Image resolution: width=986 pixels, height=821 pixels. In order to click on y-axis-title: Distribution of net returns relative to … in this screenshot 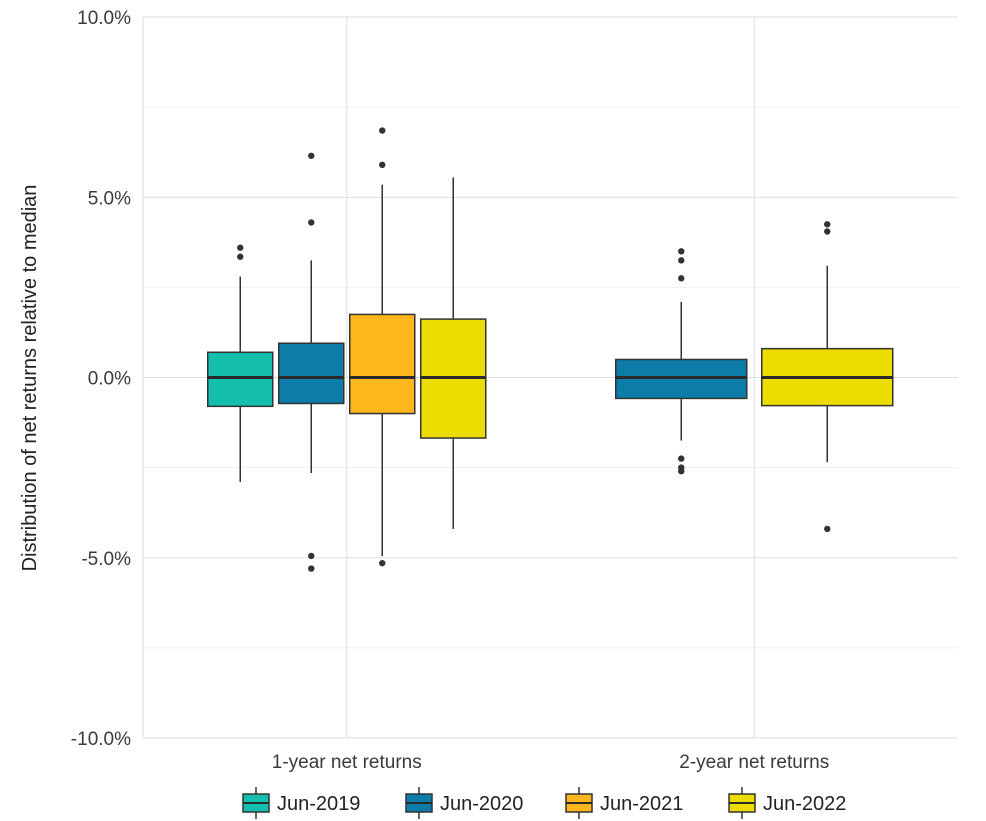, I will do `click(30, 378)`.